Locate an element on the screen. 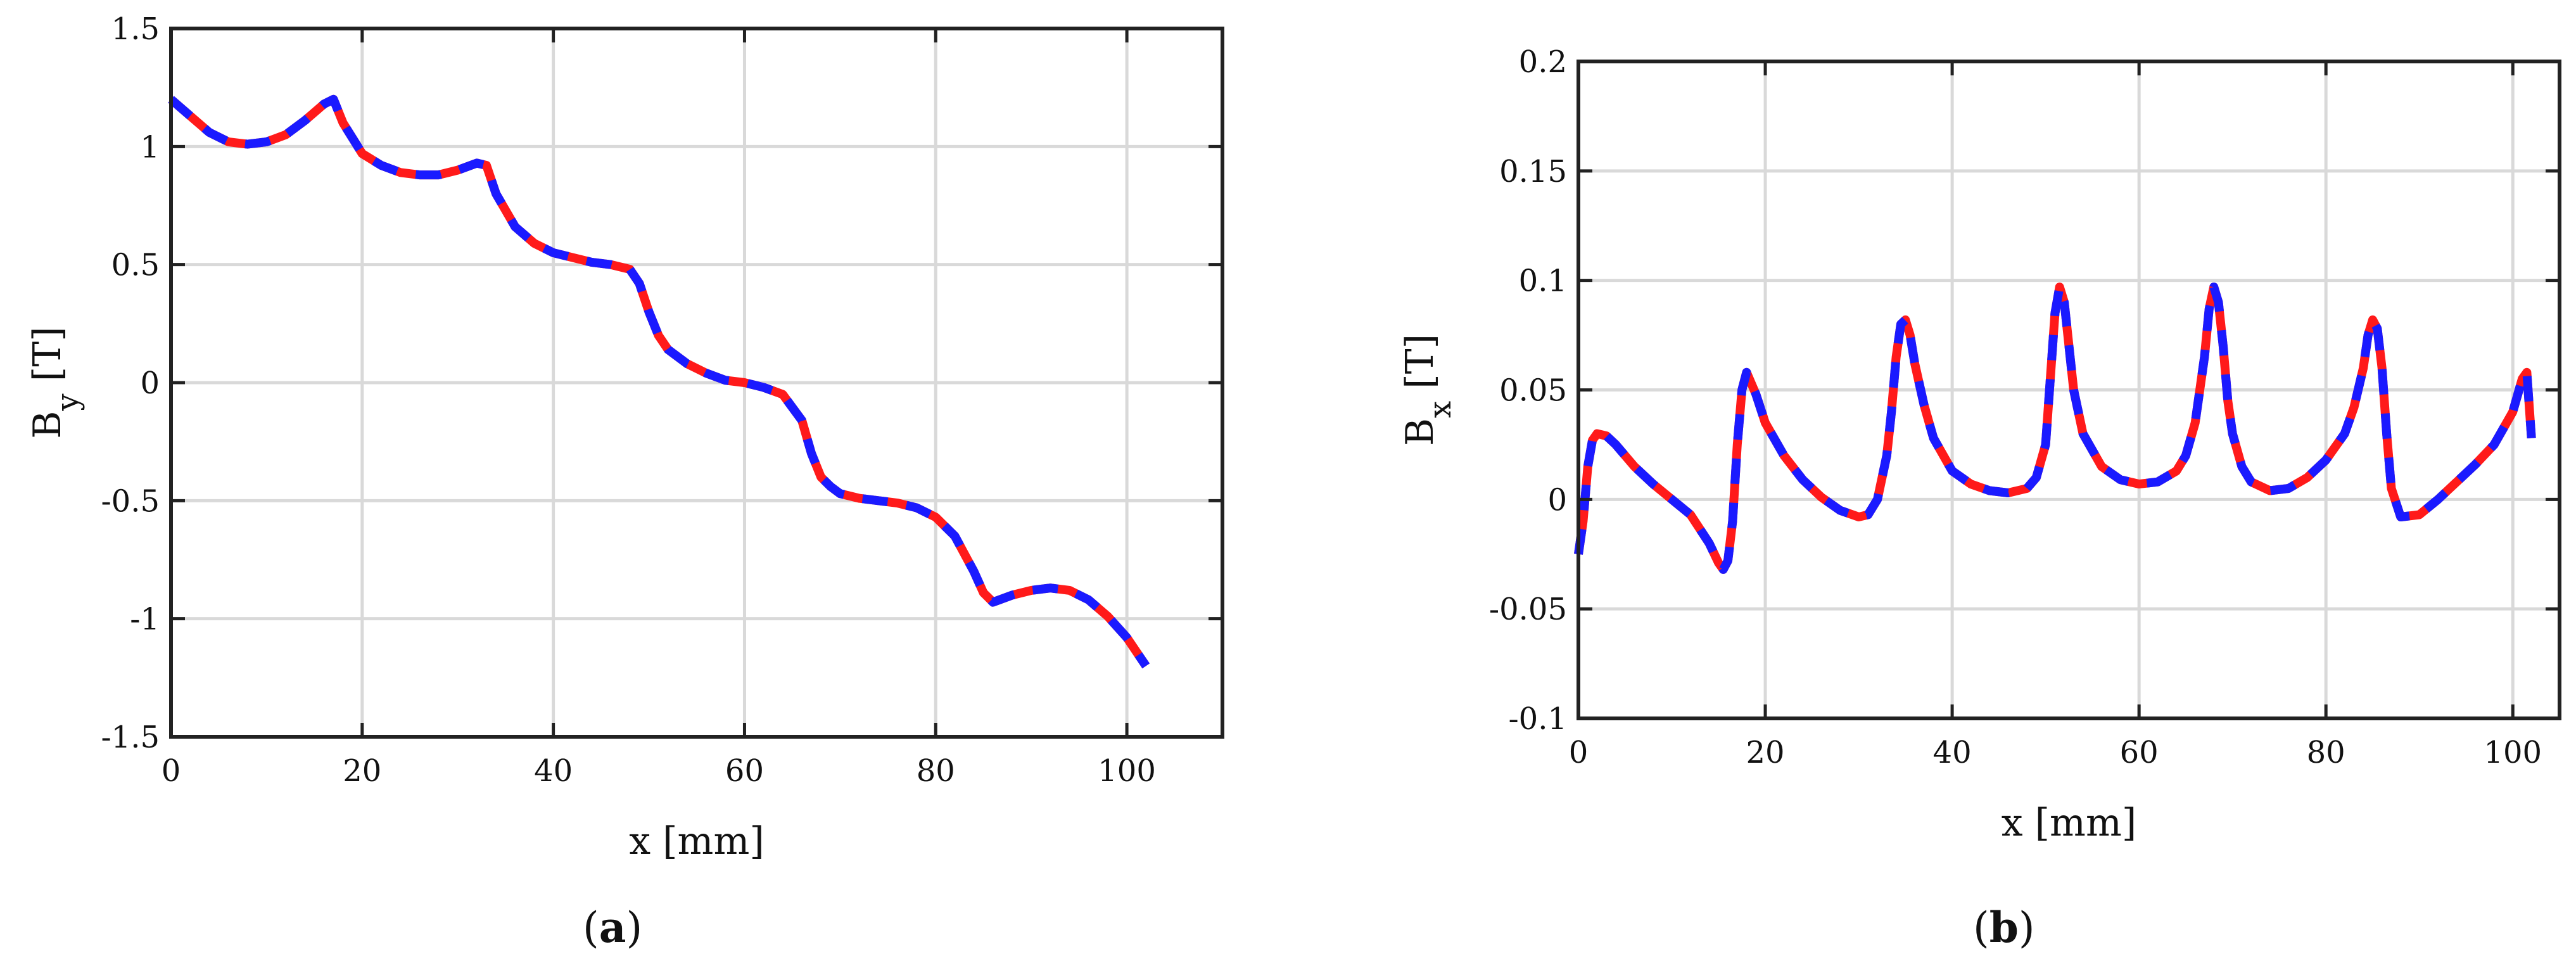 The width and height of the screenshot is (2576, 968). y-tick-label: -0.5 is located at coordinates (130, 501).